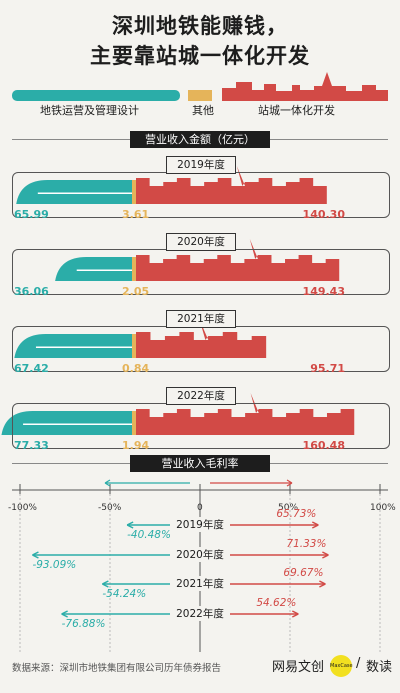 The height and width of the screenshot is (693, 400). What do you see at coordinates (83, 624) in the screenshot?
I see `margin-label-operation: -76.88%` at bounding box center [83, 624].